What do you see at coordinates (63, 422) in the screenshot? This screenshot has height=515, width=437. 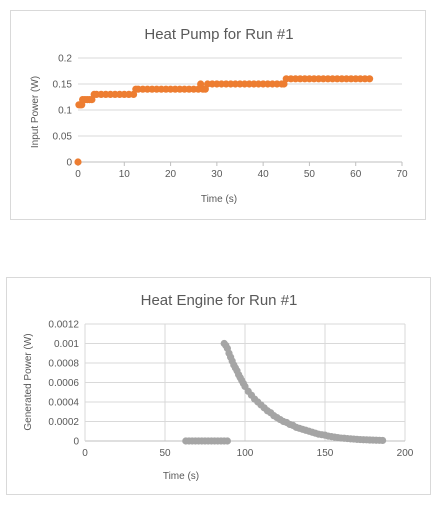 I see `y-tick-label: 0.0002` at bounding box center [63, 422].